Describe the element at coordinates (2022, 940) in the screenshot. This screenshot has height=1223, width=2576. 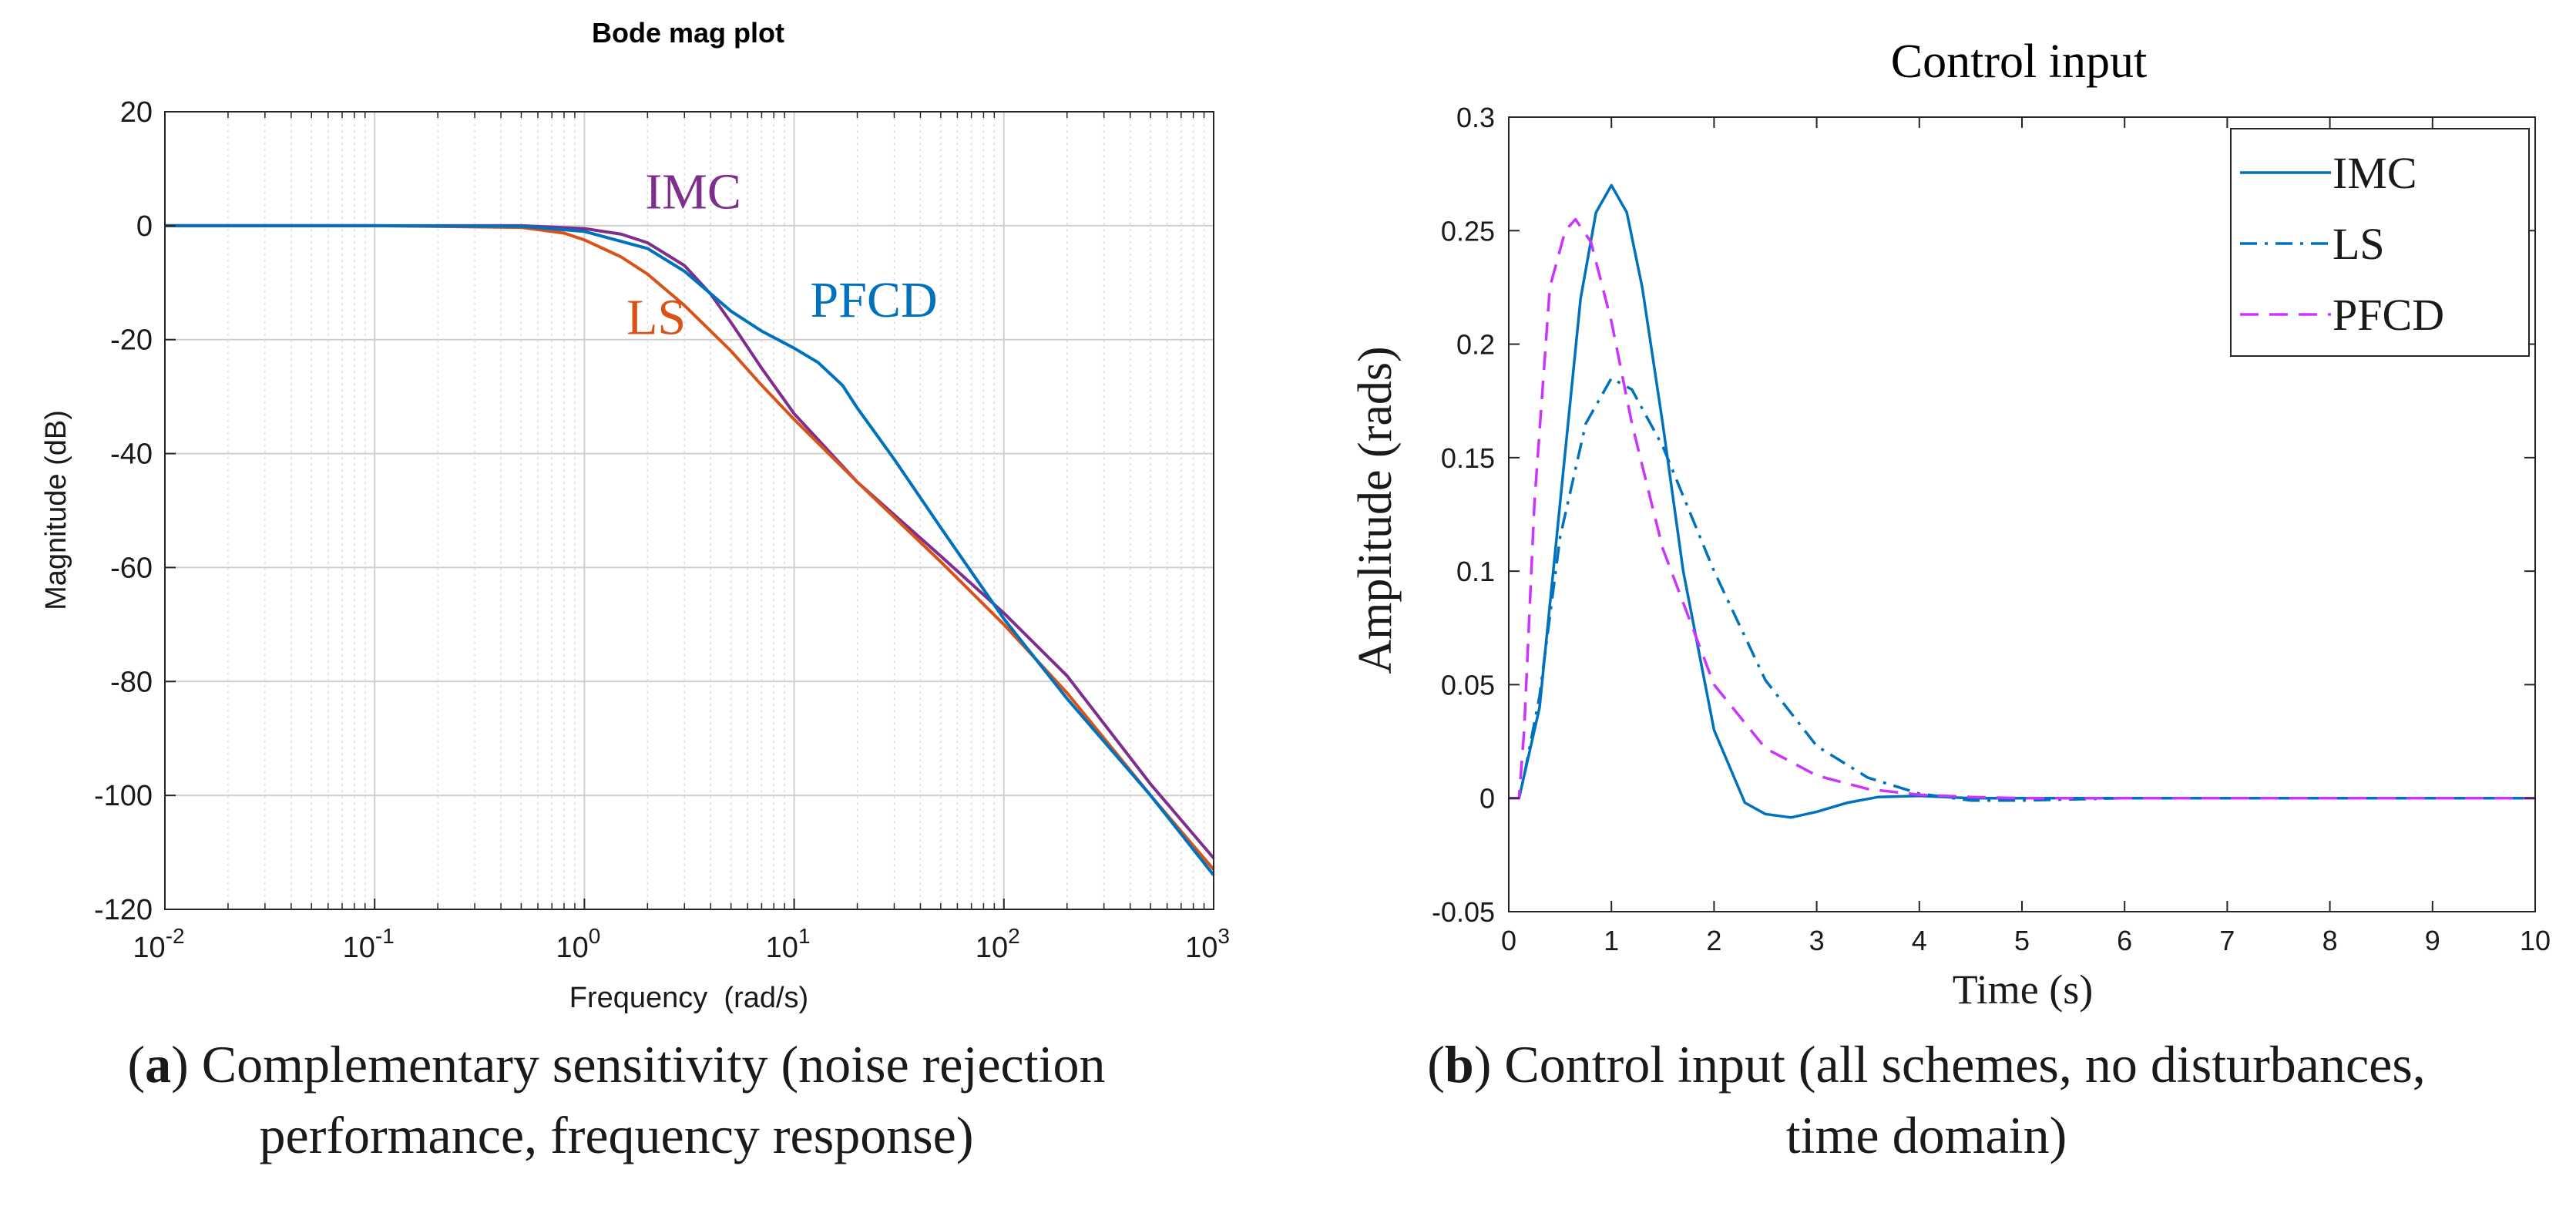
I see `control-x-tick-label: 5` at that location.